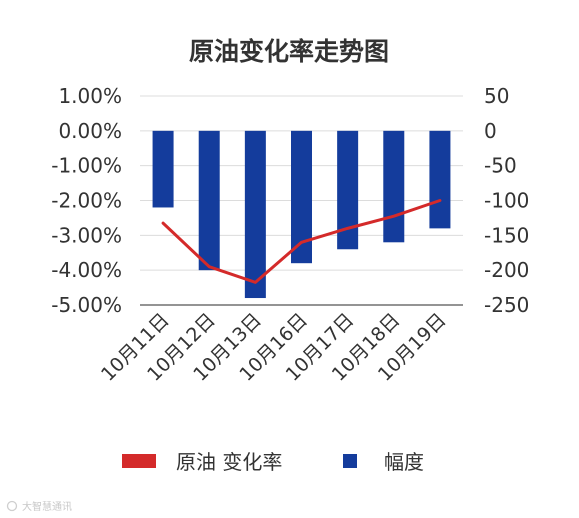 This screenshot has height=518, width=579. I want to click on left-axis-tick-label: -2.00%, so click(86, 201).